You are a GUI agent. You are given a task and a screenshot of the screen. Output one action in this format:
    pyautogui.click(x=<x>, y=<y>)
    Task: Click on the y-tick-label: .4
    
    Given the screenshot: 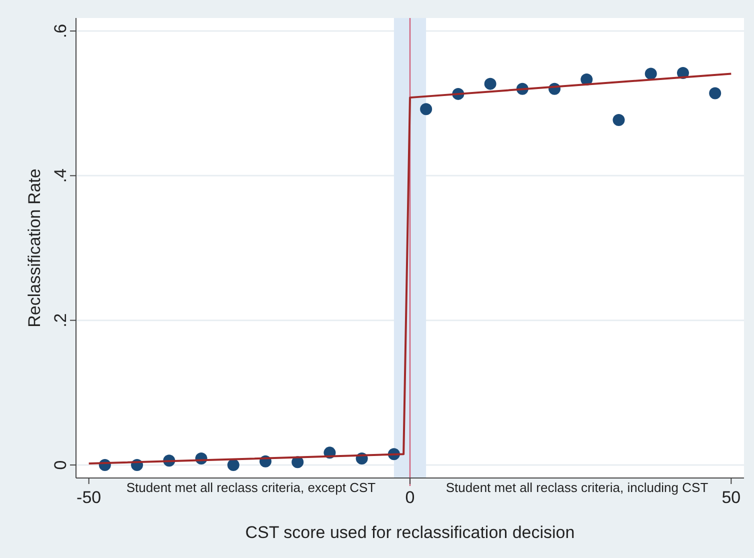 What is the action you would take?
    pyautogui.click(x=60, y=175)
    